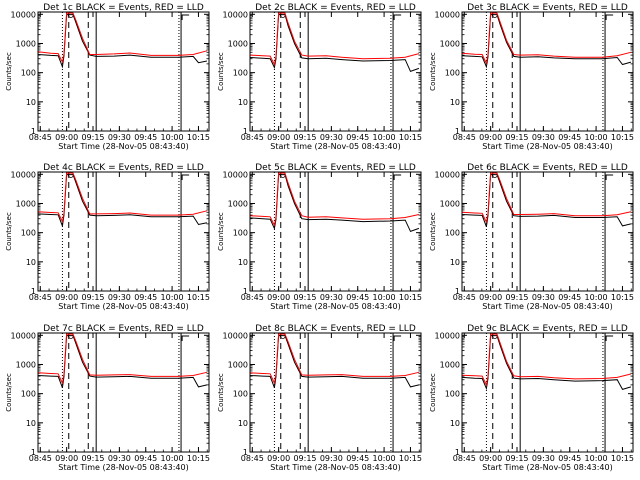 Image resolution: width=640 pixels, height=480 pixels. I want to click on panel-4-xtick-label-2: 09:15, so click(92, 297).